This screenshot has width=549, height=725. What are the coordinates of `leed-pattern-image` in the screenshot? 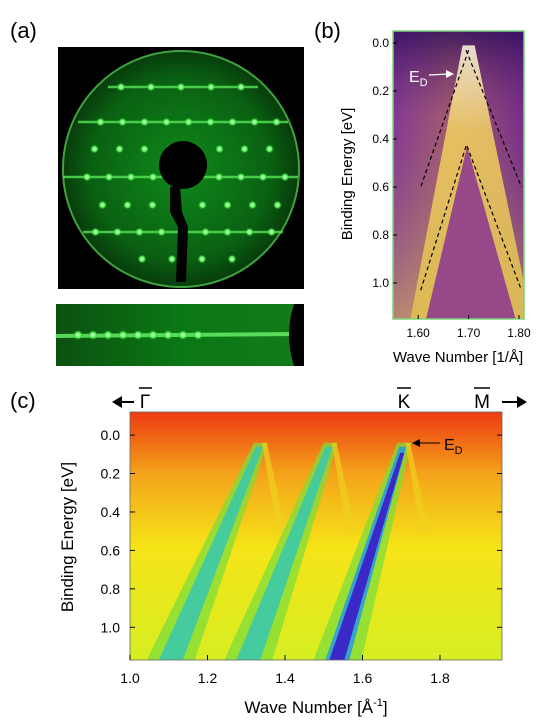 It's located at (181, 168).